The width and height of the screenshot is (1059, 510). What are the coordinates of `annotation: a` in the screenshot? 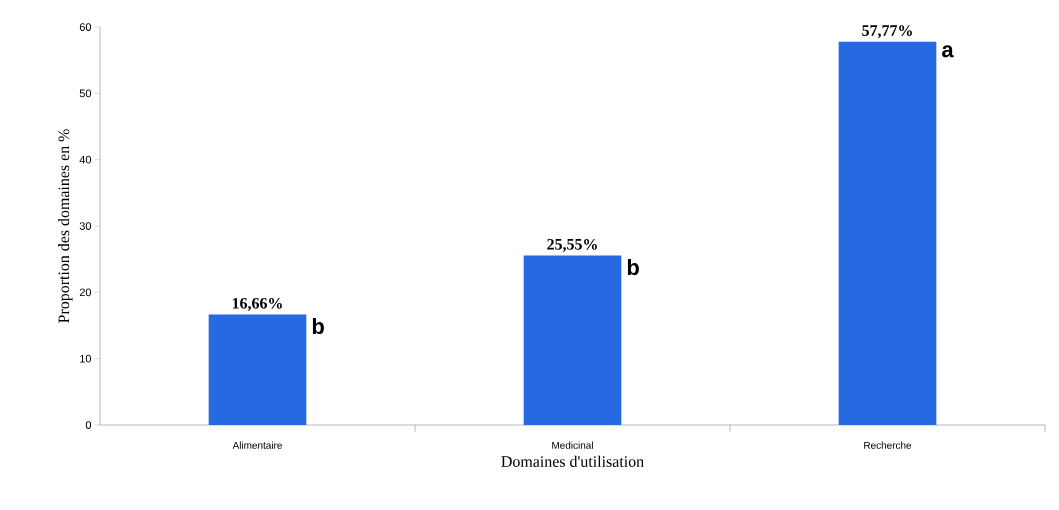 It's located at (948, 51).